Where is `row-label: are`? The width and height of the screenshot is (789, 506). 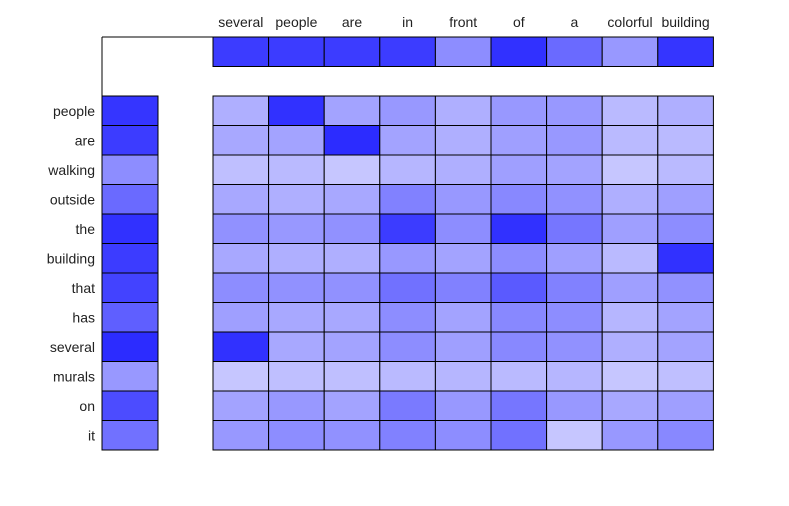
row-label: are is located at coordinates (85, 140).